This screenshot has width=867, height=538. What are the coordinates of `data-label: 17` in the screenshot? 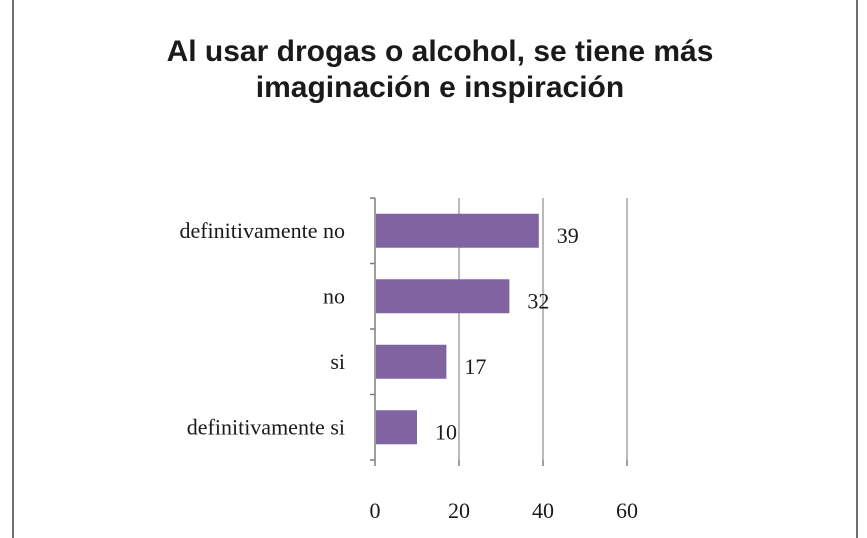 It's located at (475, 366).